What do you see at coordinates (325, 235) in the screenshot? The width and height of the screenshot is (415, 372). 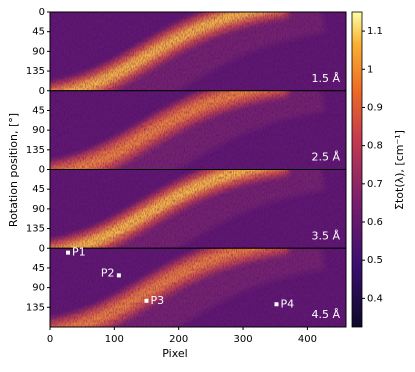 I see `panel-label: 3.5 Å` at bounding box center [325, 235].